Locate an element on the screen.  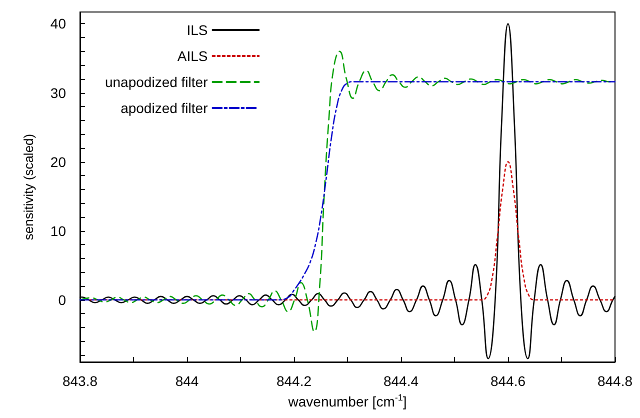
x-tick-label: 844 is located at coordinates (187, 381).